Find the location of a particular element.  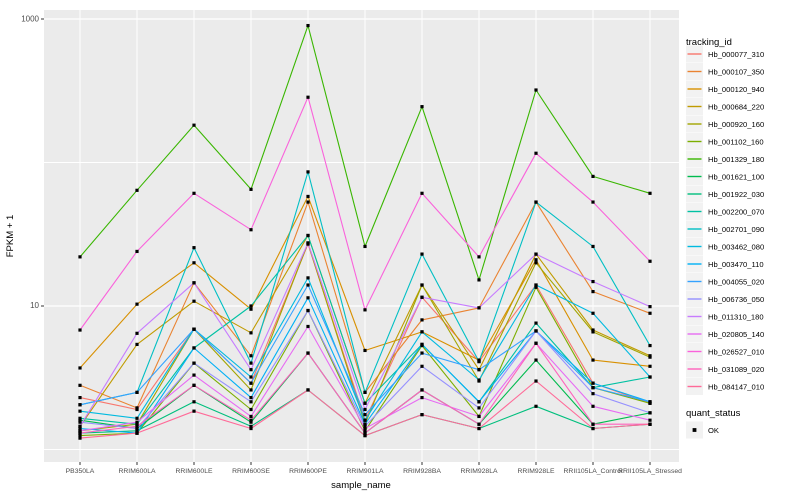

data-point-Hb_000120_940-RRII105LA_Stressed is located at coordinates (650, 366).